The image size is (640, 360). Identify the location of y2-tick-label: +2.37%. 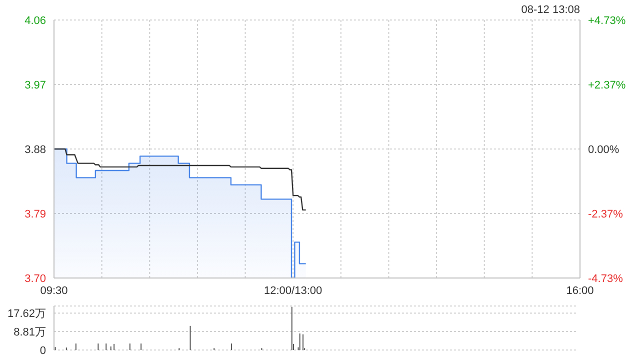
(607, 85).